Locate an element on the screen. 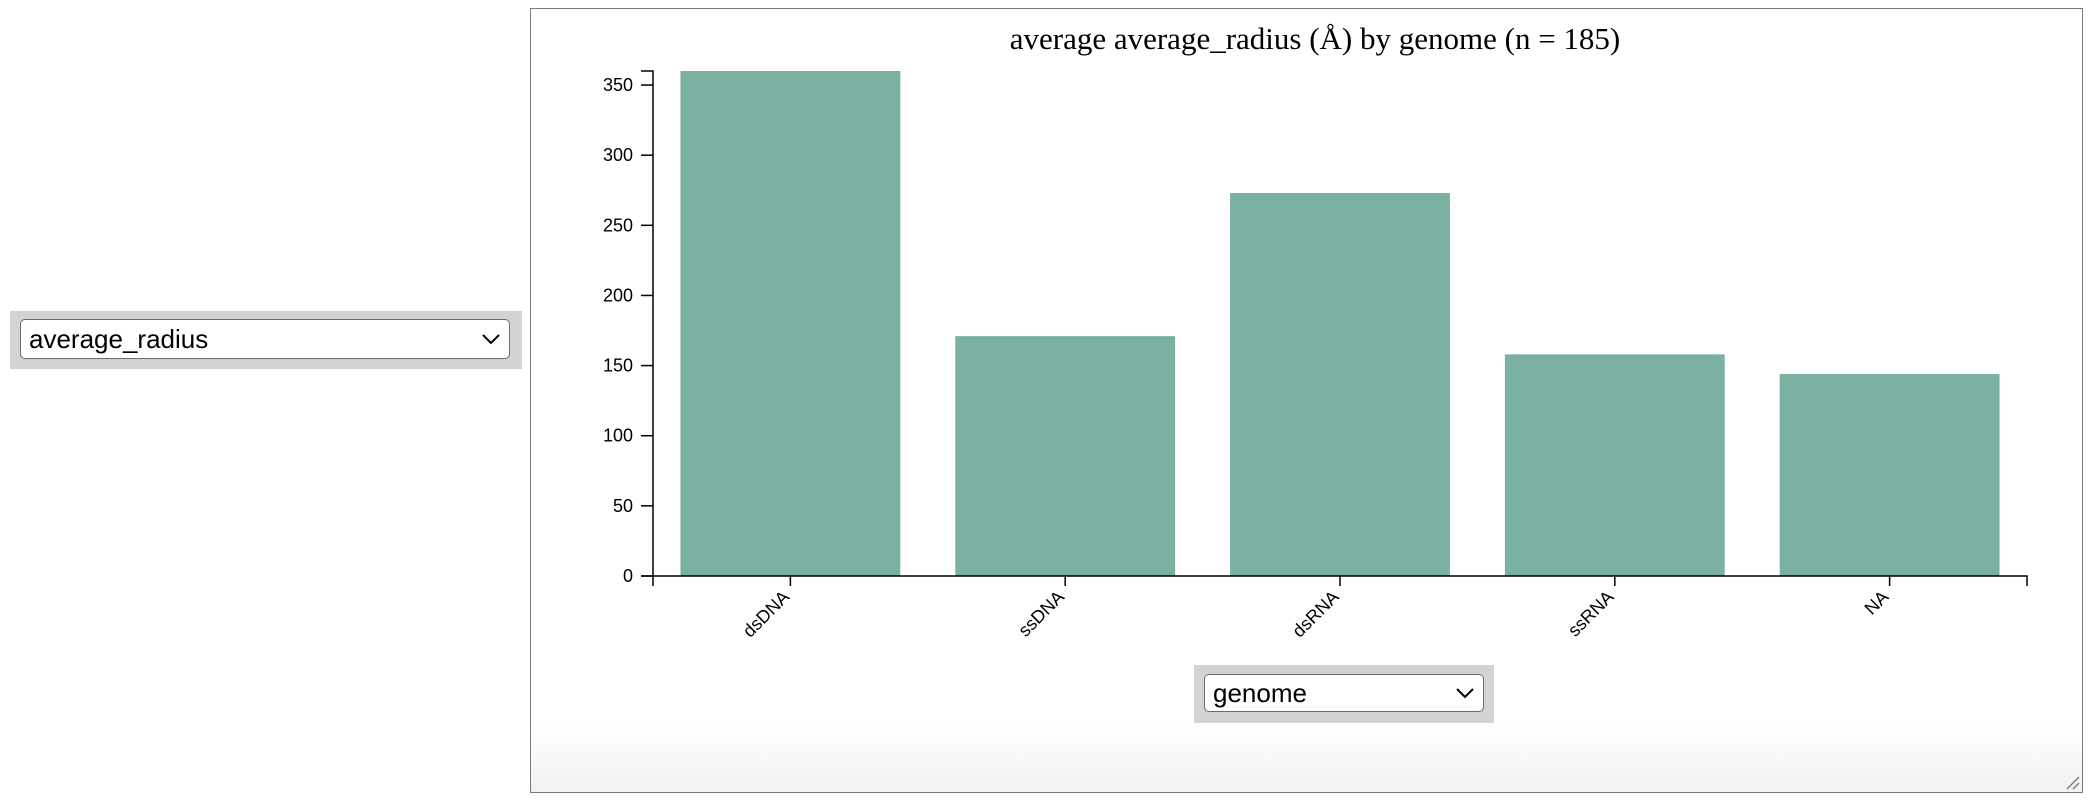 This screenshot has height=804, width=2088. bar-na is located at coordinates (1889, 475).